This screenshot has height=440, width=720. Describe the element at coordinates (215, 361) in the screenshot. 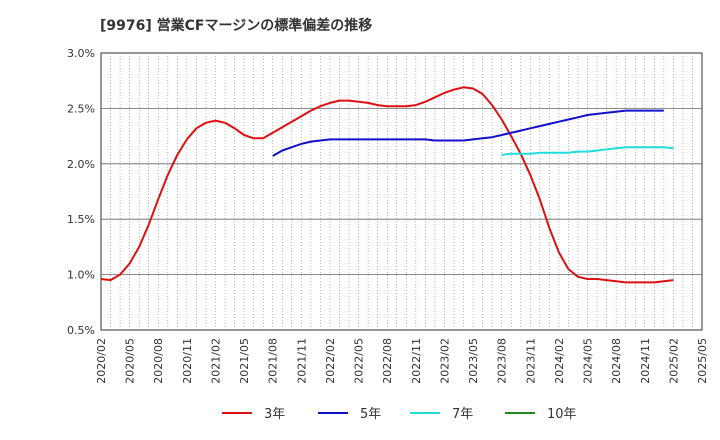

I see `x-tick-label: 2021/02` at that location.